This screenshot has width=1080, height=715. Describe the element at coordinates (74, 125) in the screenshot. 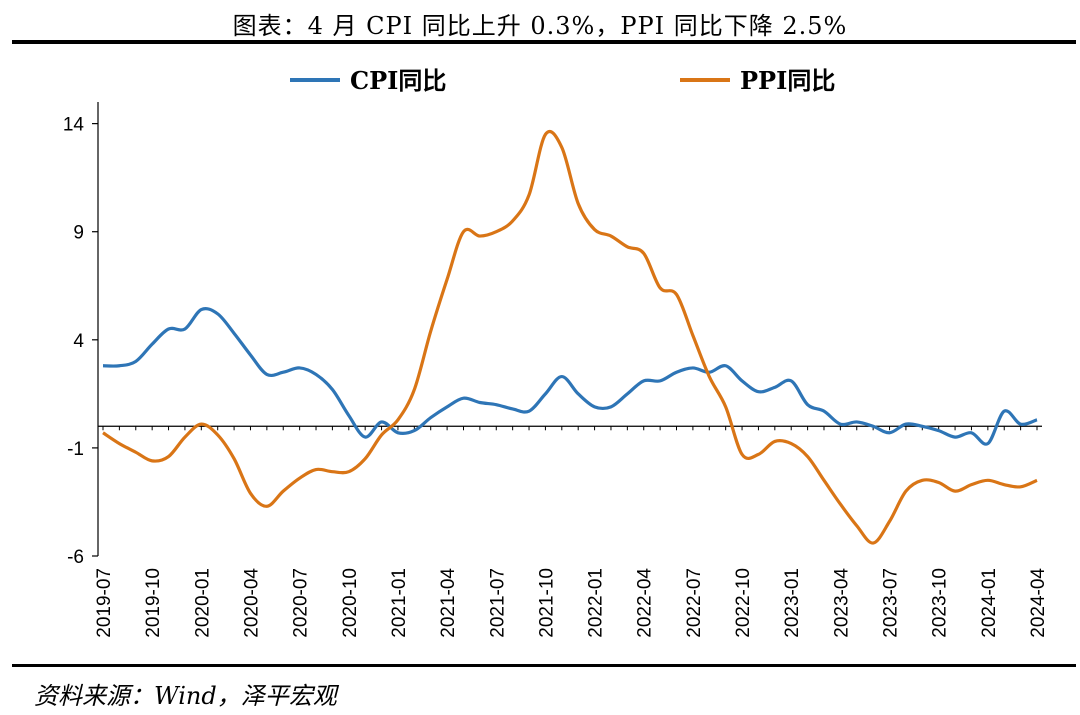

I see `y-tick-label: 14` at that location.